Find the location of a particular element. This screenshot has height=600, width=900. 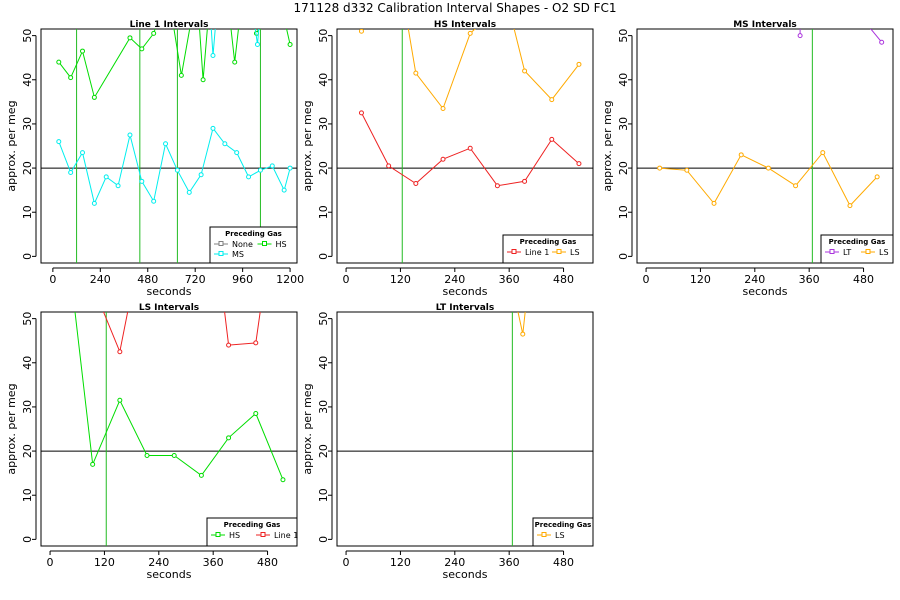

panel-title: LT Intervals is located at coordinates (465, 308).